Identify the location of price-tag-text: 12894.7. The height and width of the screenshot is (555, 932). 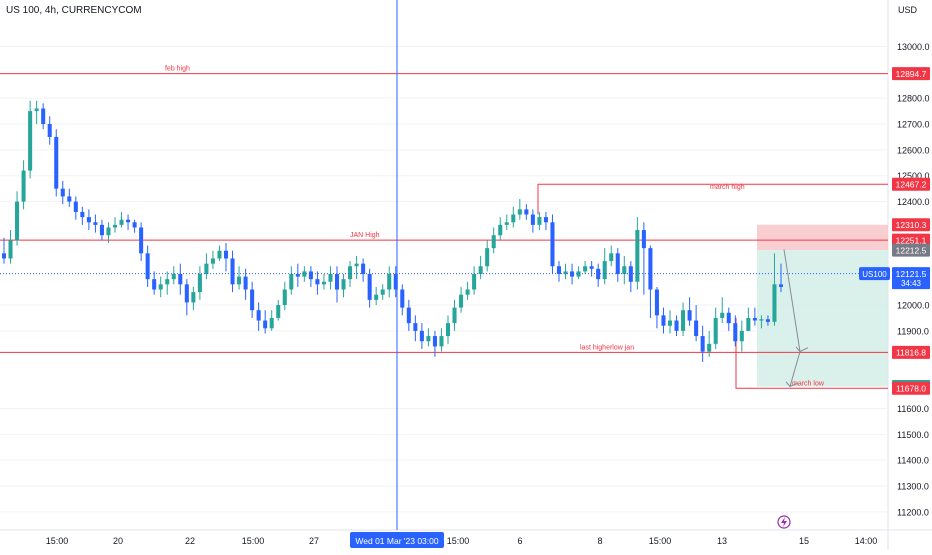
(911, 74).